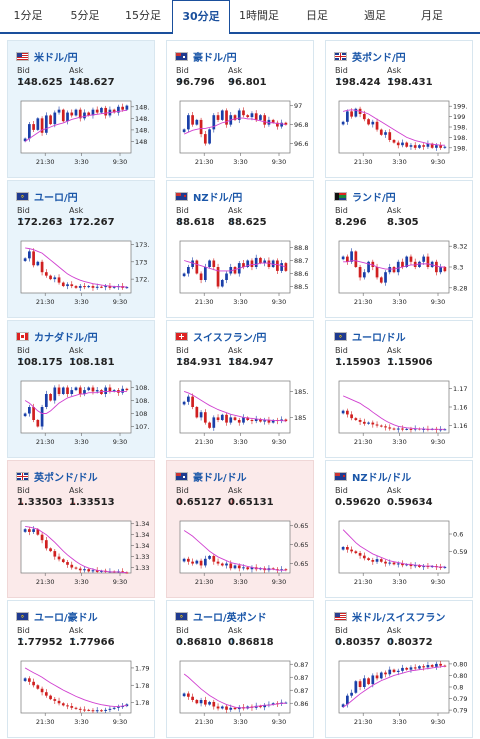 Image resolution: width=480 pixels, height=739 pixels. What do you see at coordinates (230, 618) in the screenshot?
I see `pair-name: ユーロ/英ポンド` at bounding box center [230, 618].